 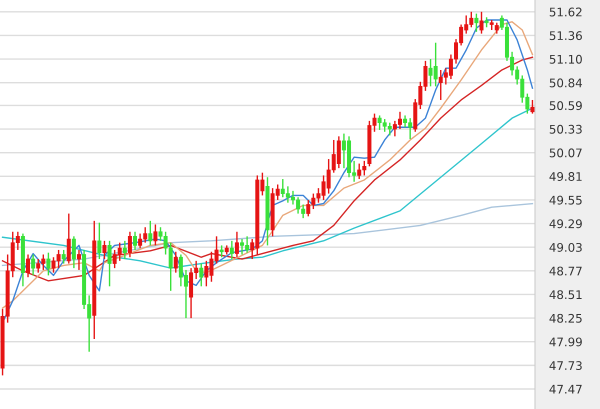 What do you see at coordinates (565, 365) in the screenshot?
I see `y-tick-label: 47.73` at bounding box center [565, 365].